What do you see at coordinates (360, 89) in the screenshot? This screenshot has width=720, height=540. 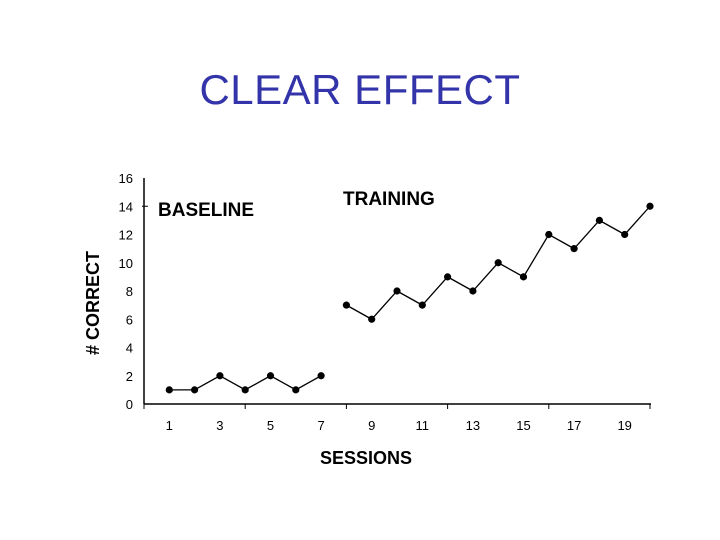 I see `page-title: CLEAR EFFECT` at bounding box center [360, 89].